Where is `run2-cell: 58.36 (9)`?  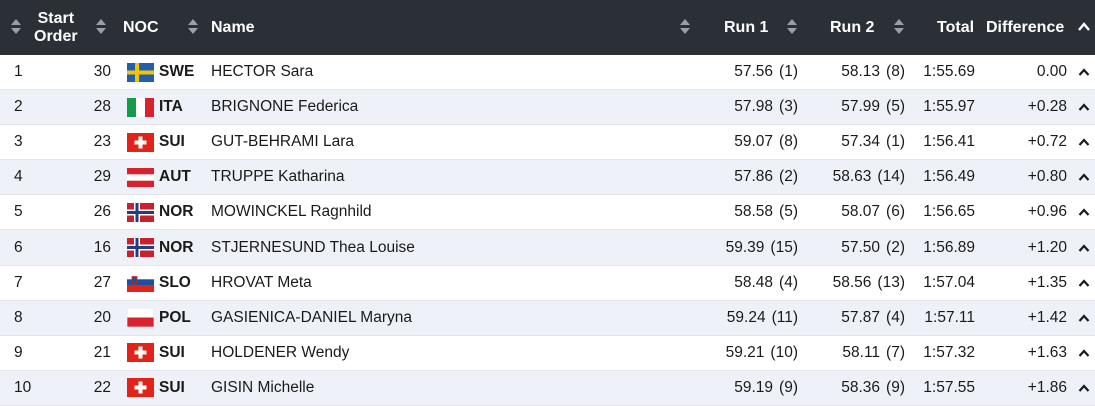 run2-cell: 58.36 (9) is located at coordinates (873, 387).